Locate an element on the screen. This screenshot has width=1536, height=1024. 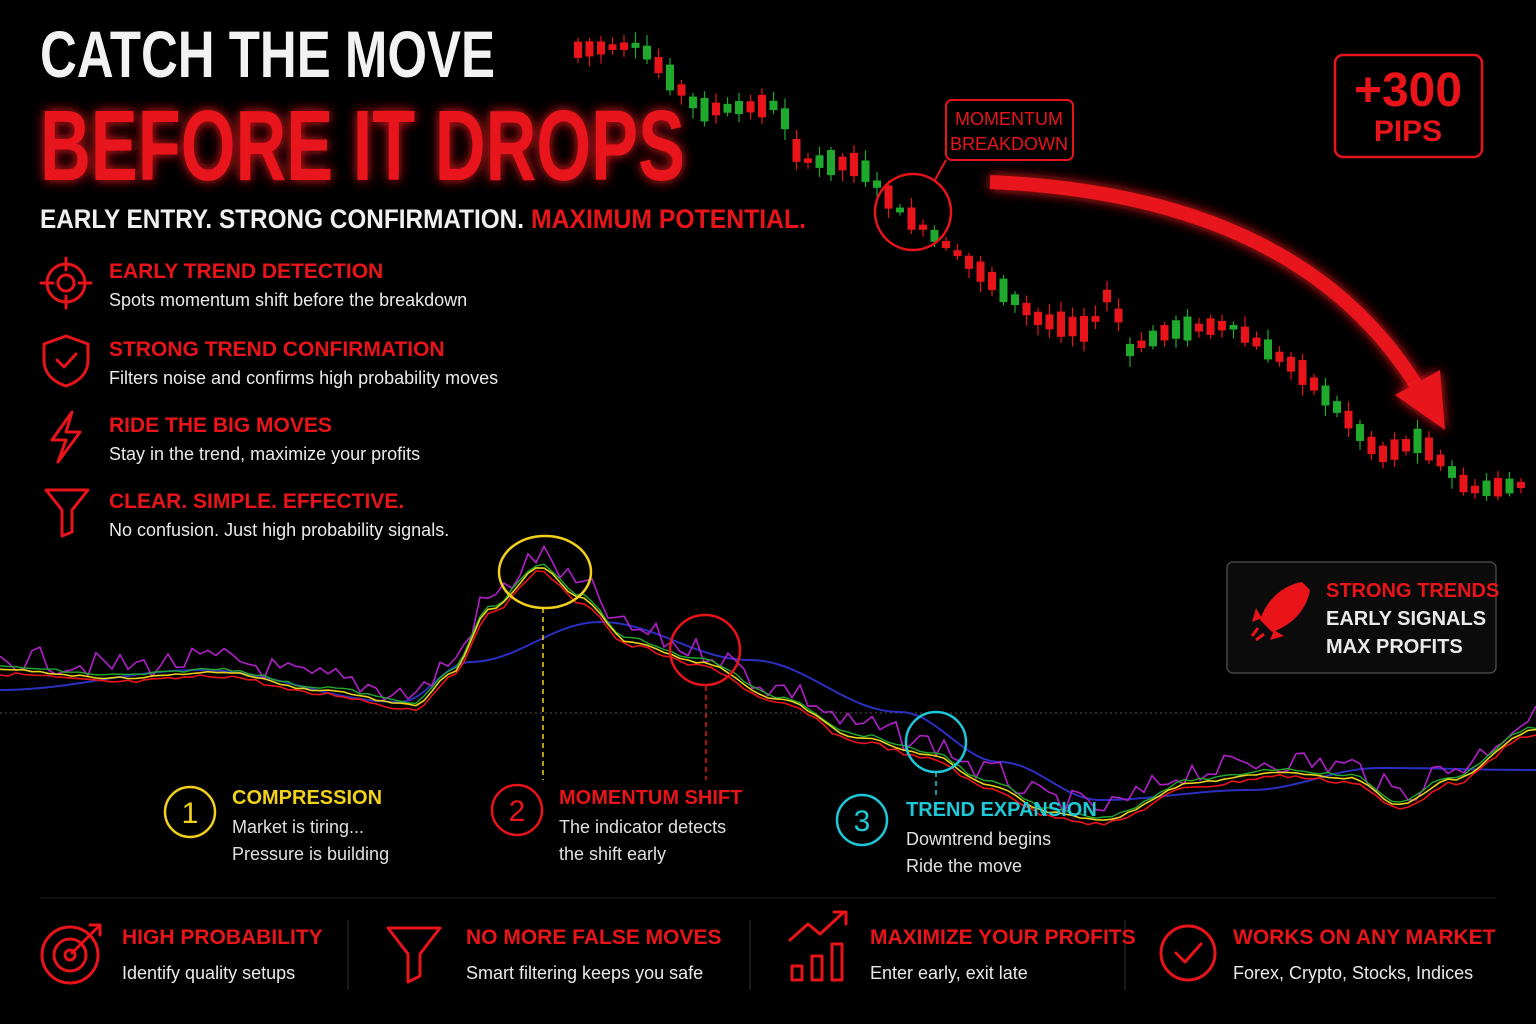
icon-growth is located at coordinates (818, 946).